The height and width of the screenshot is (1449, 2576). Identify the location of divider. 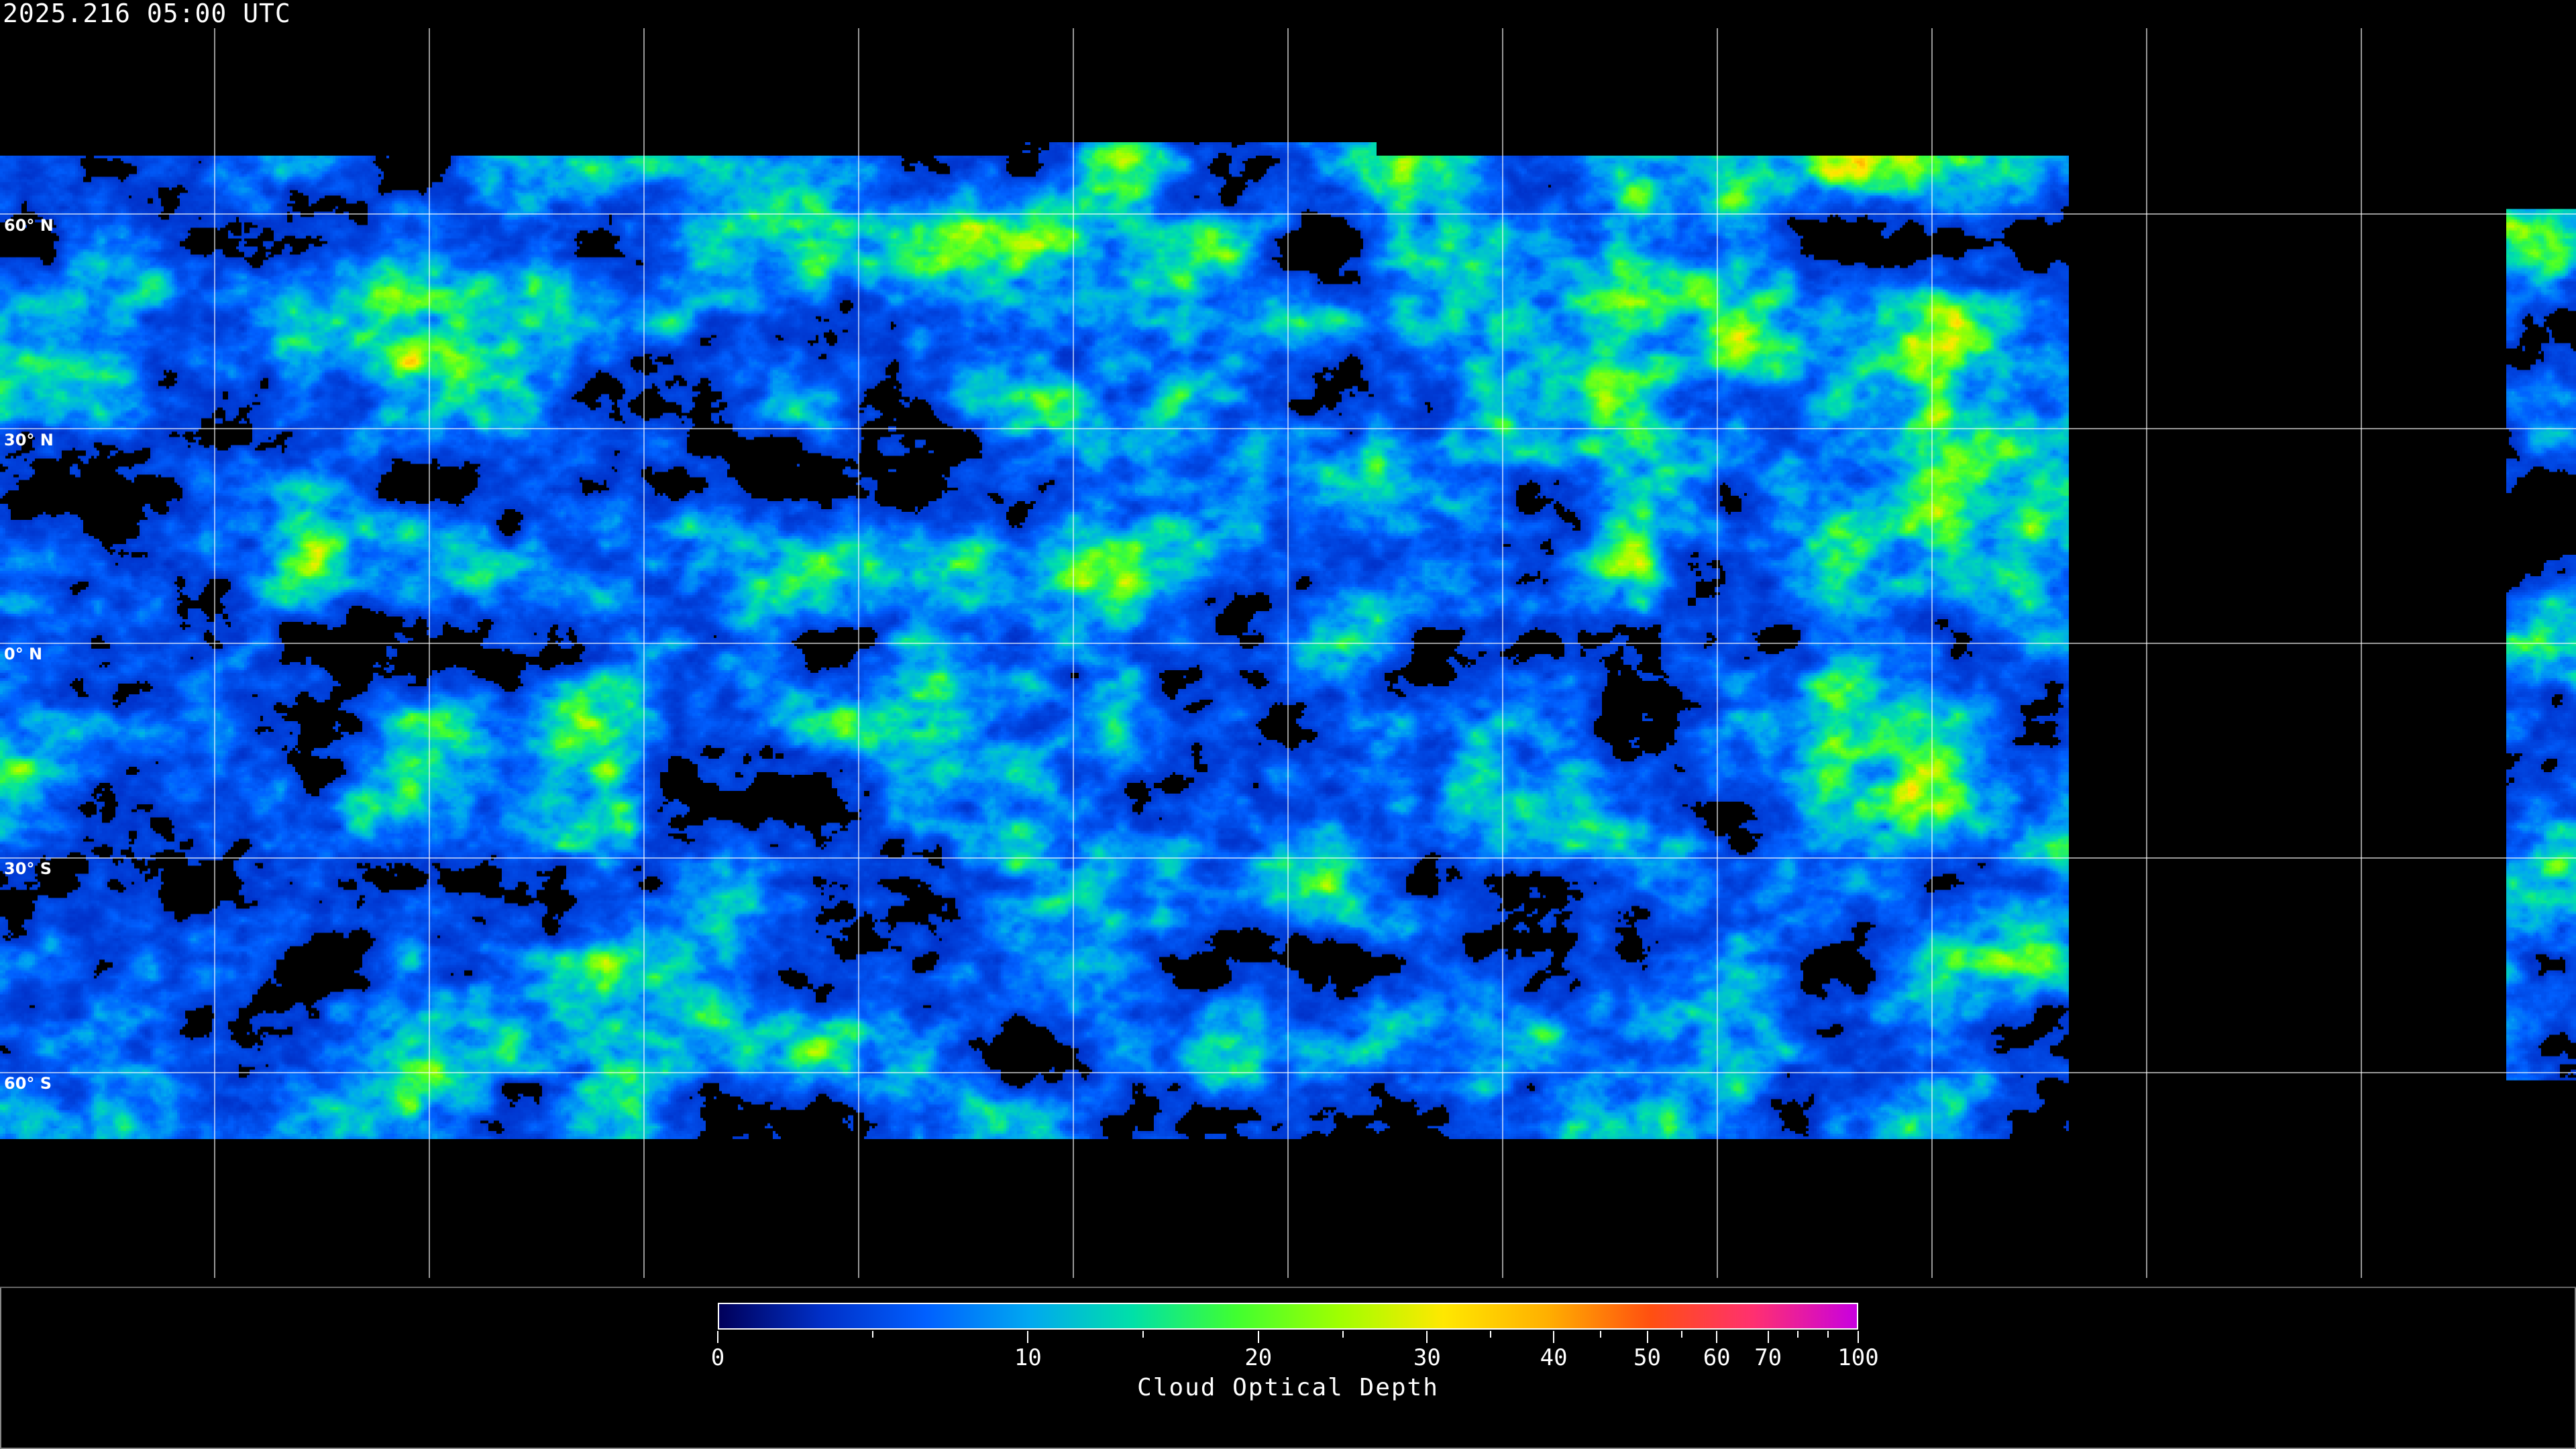
(1288, 1287).